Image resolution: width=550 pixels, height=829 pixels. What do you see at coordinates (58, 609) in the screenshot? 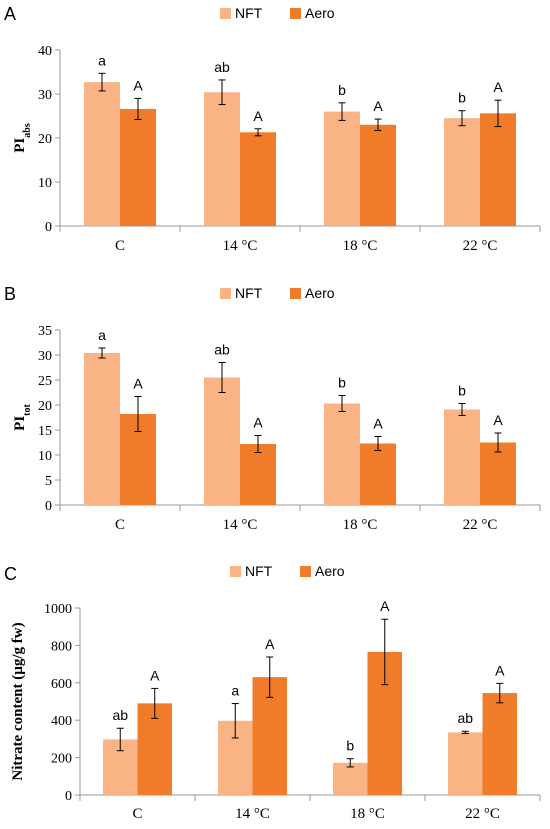
I see `y-tick-label: 1000` at bounding box center [58, 609].